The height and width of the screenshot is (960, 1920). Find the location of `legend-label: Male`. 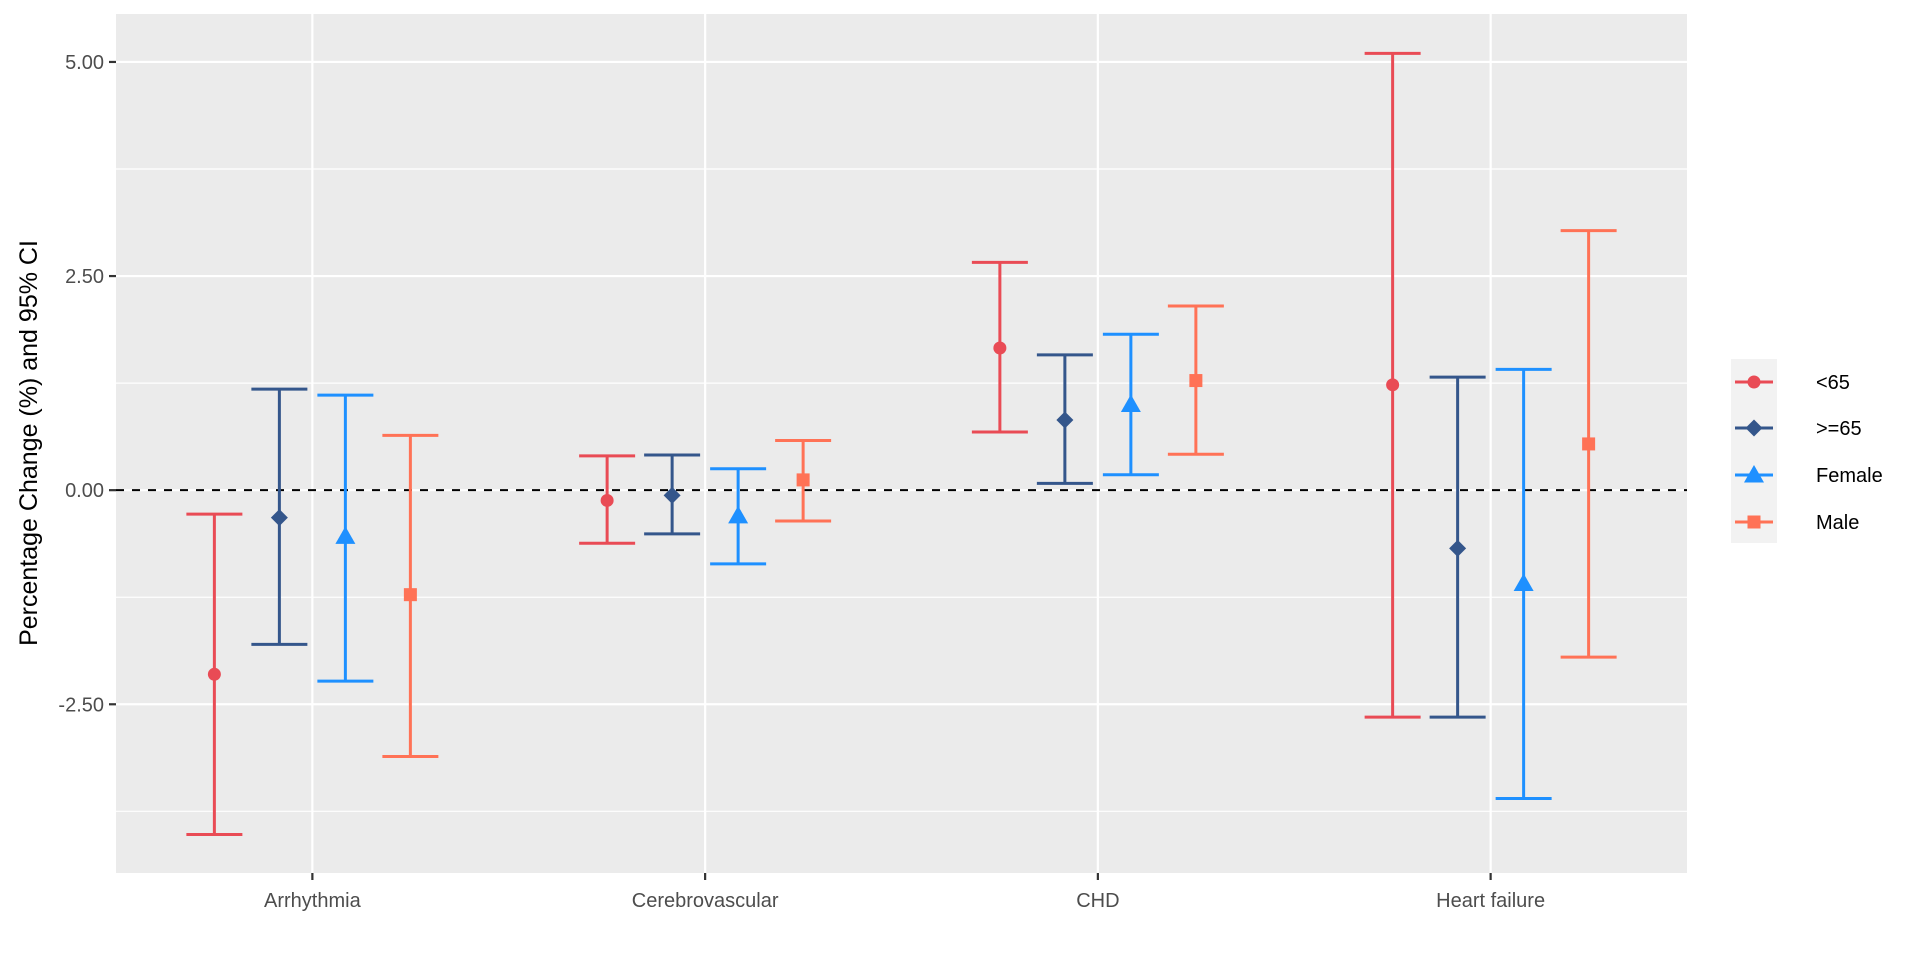

legend-label: Male is located at coordinates (1837, 523).